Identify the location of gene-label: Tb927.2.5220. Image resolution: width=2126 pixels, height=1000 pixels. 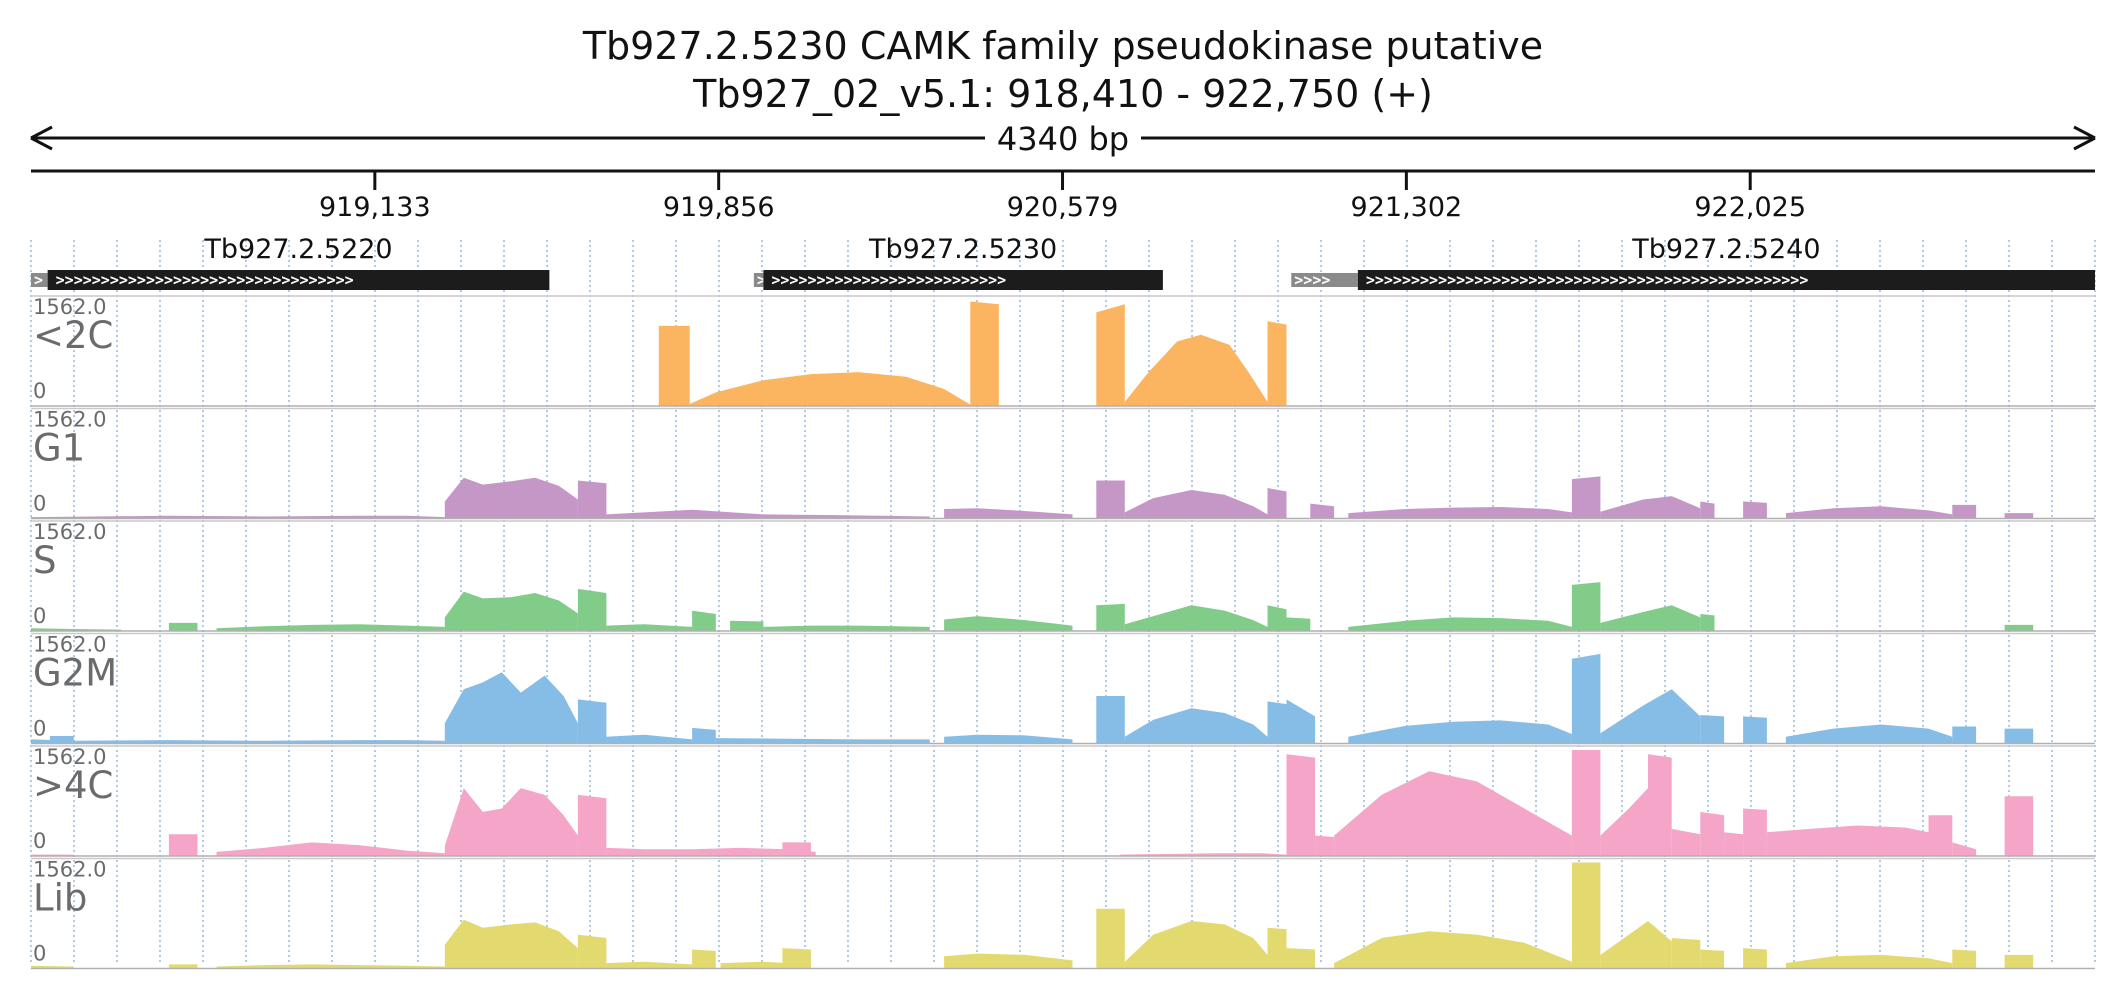
(297, 249).